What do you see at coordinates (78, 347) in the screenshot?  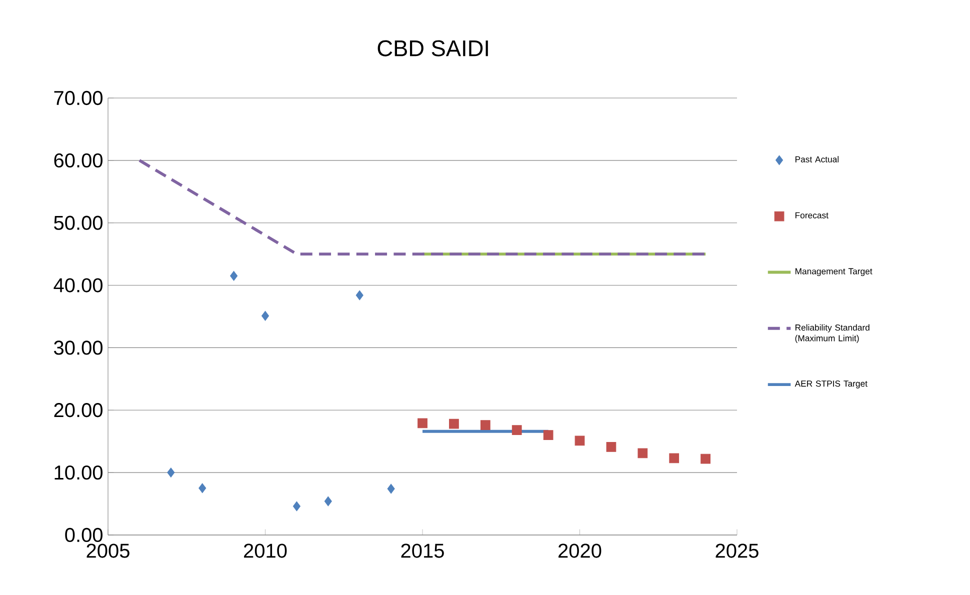 I see `y-tick-label: 30.00` at bounding box center [78, 347].